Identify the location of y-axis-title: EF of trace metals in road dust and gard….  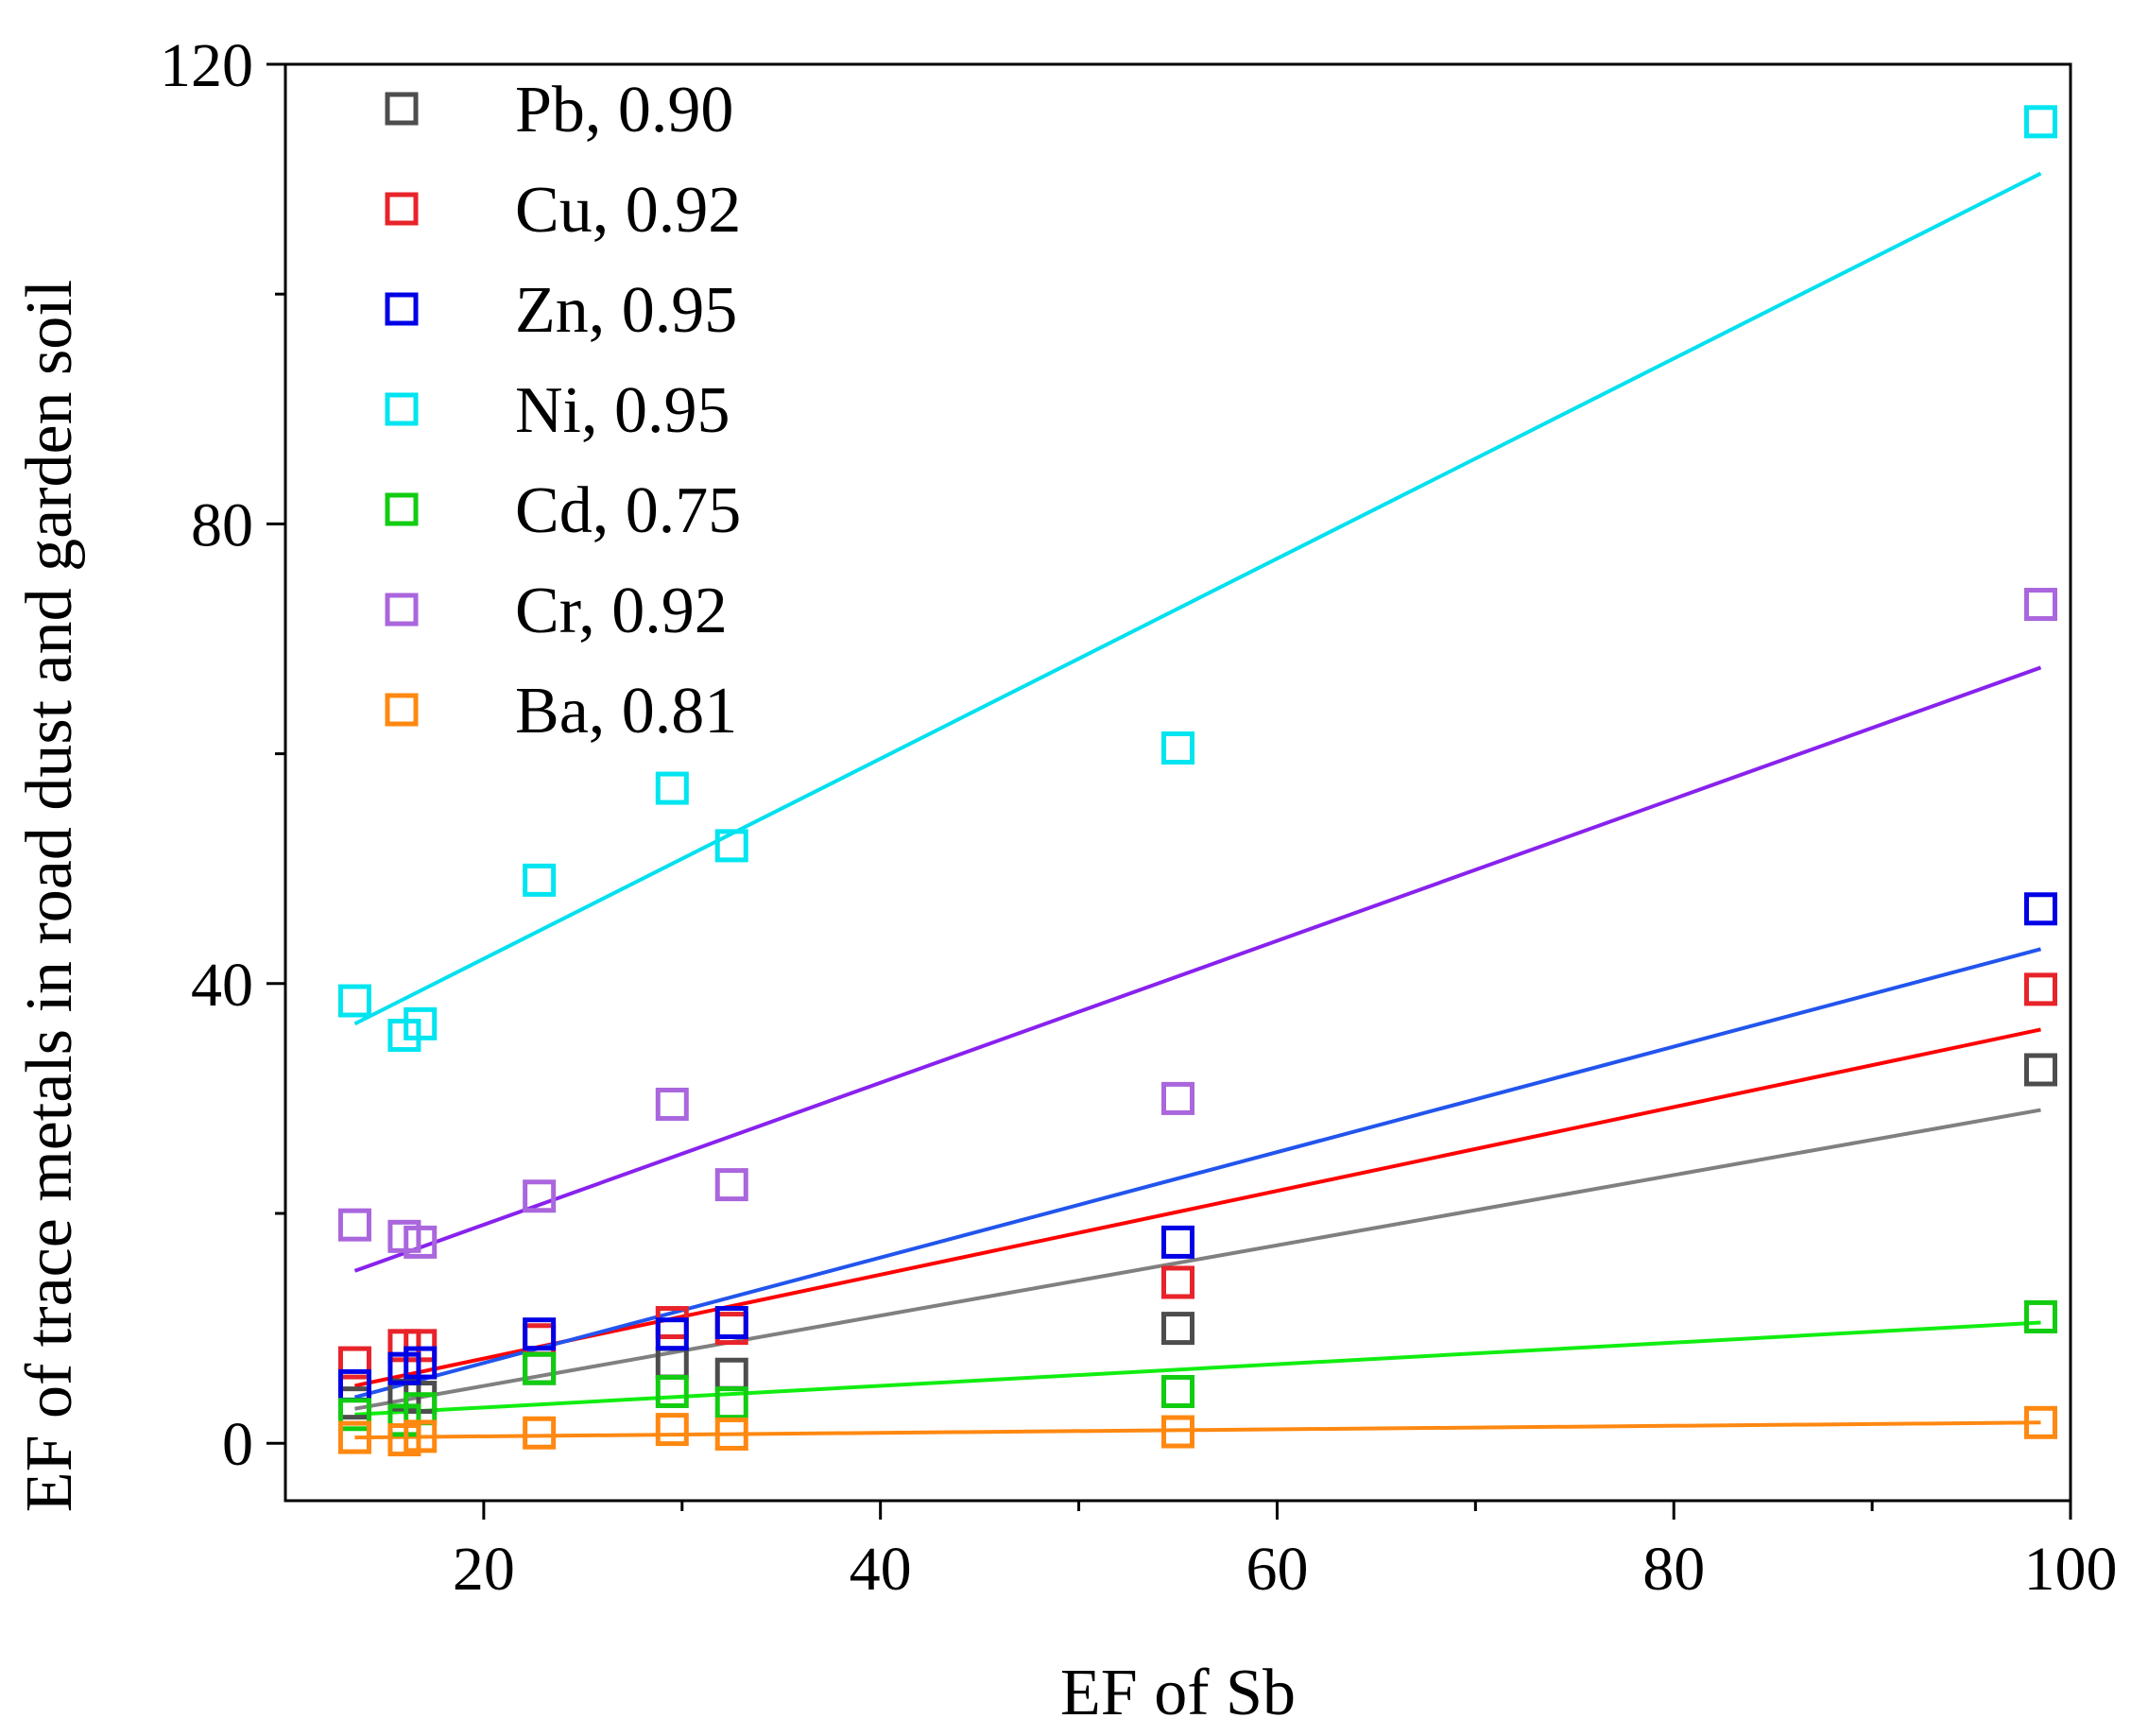
(49, 896).